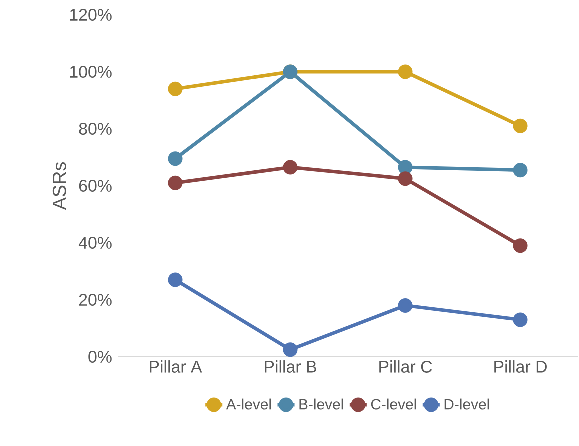 The image size is (579, 446). Describe the element at coordinates (95, 186) in the screenshot. I see `y-tick-label: 60%` at that location.